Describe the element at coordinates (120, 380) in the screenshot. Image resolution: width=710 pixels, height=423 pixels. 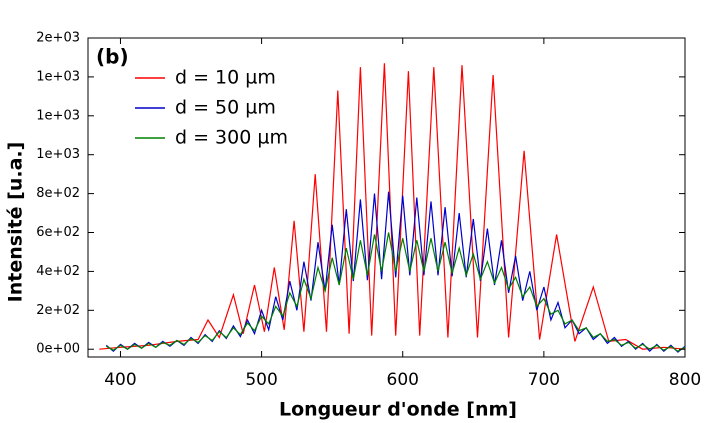
I see `x-tick-label: 400` at that location.